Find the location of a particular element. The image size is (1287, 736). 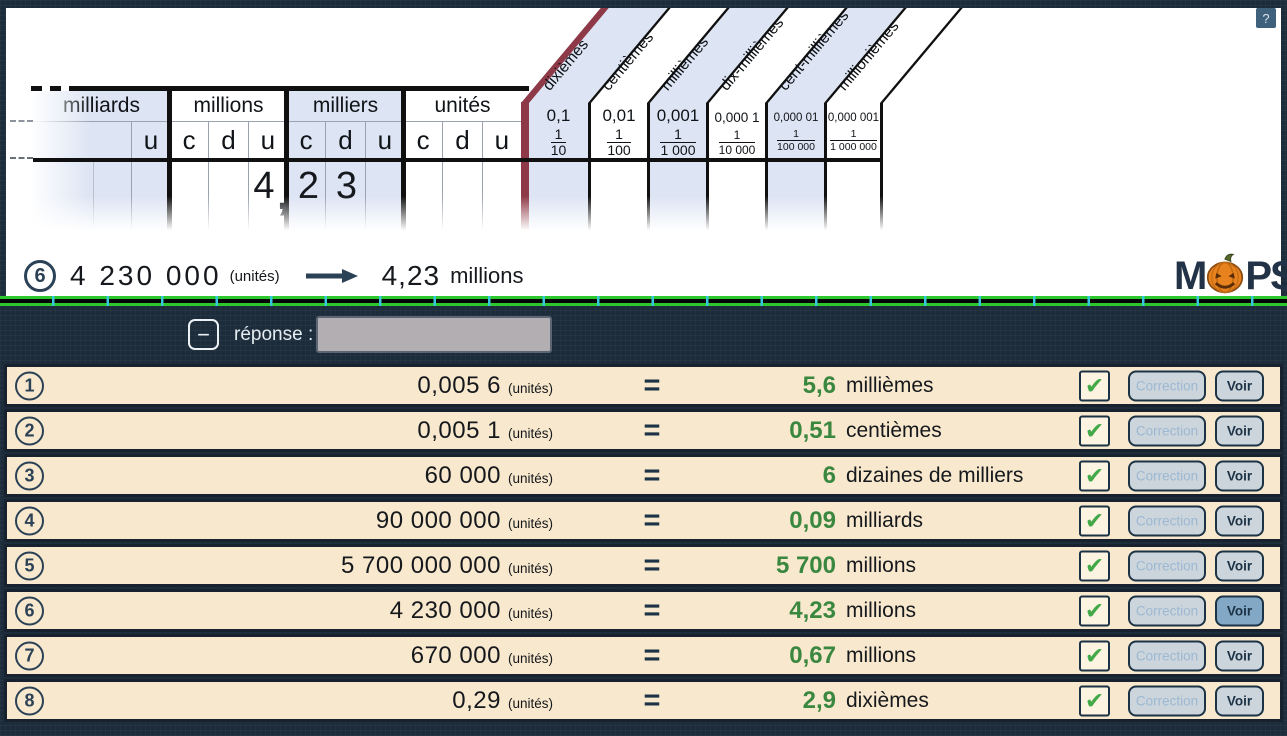

group-label: millions is located at coordinates (228, 106).